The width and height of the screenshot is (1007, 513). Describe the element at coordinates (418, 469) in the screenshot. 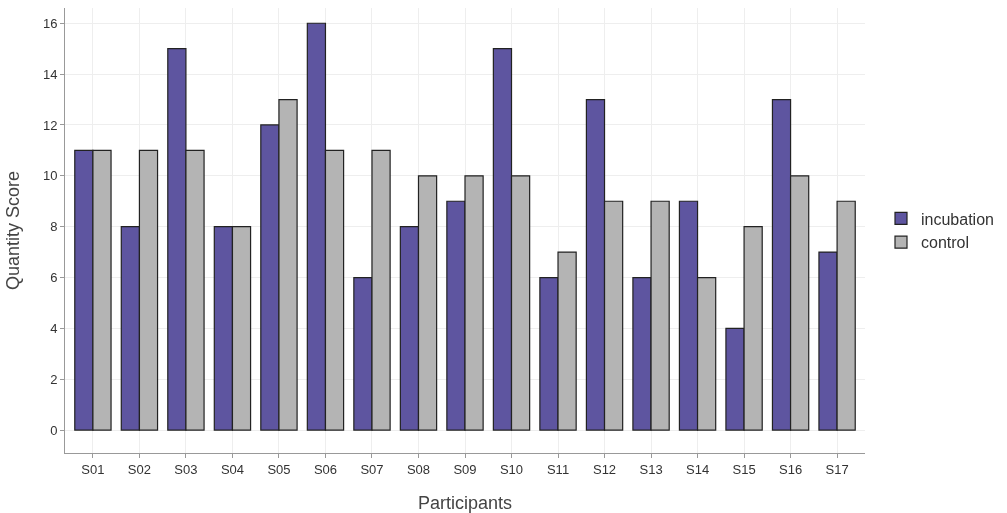

I see `x-tick-label: S08` at that location.